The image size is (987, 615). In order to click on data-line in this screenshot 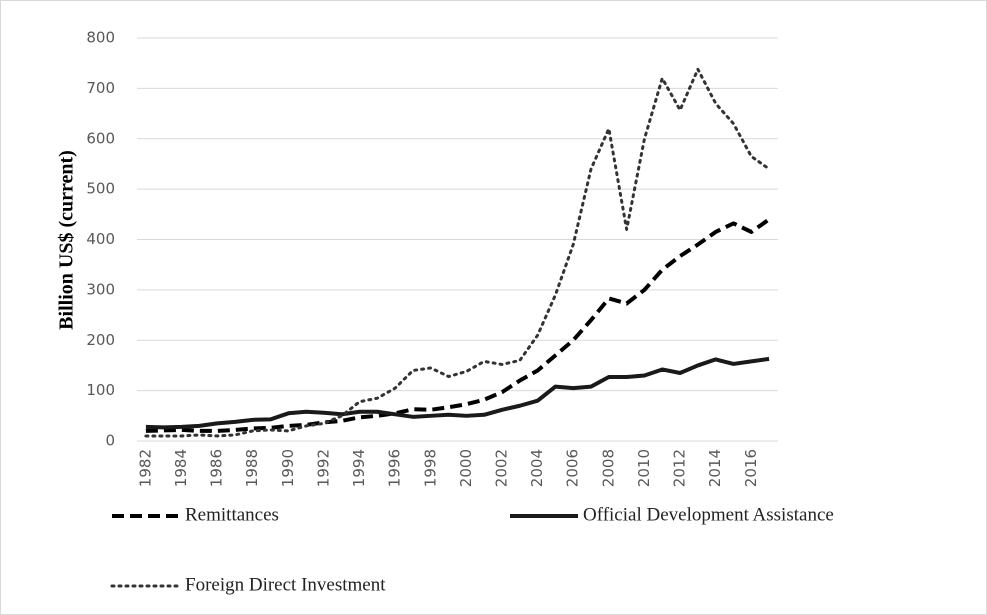, I will do `click(457, 393)`.